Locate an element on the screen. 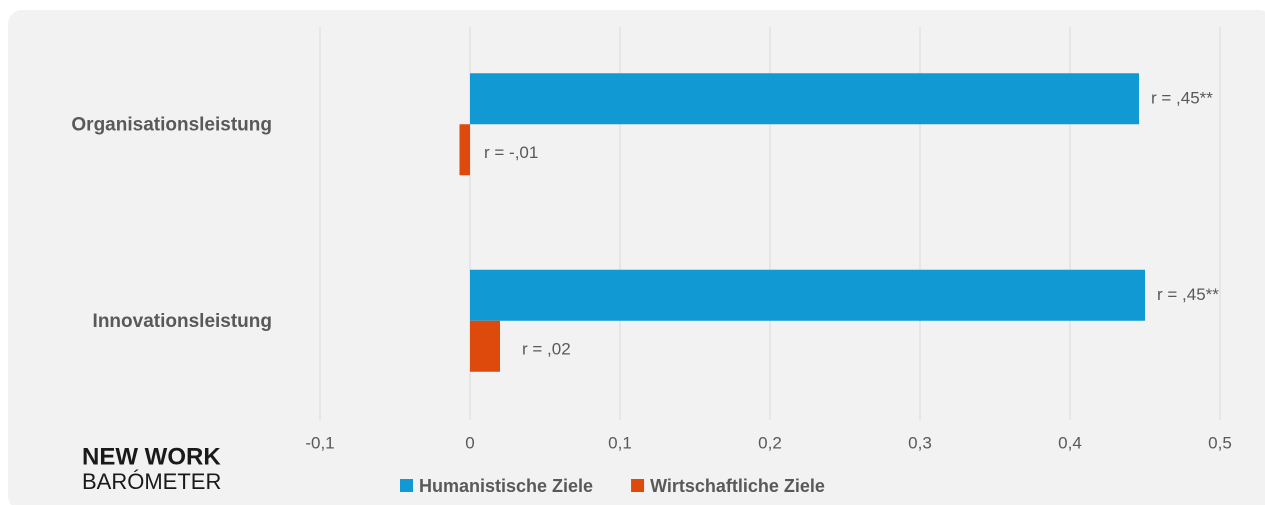 This screenshot has width=1265, height=505. legend-label: Humanistische Ziele is located at coordinates (506, 486).